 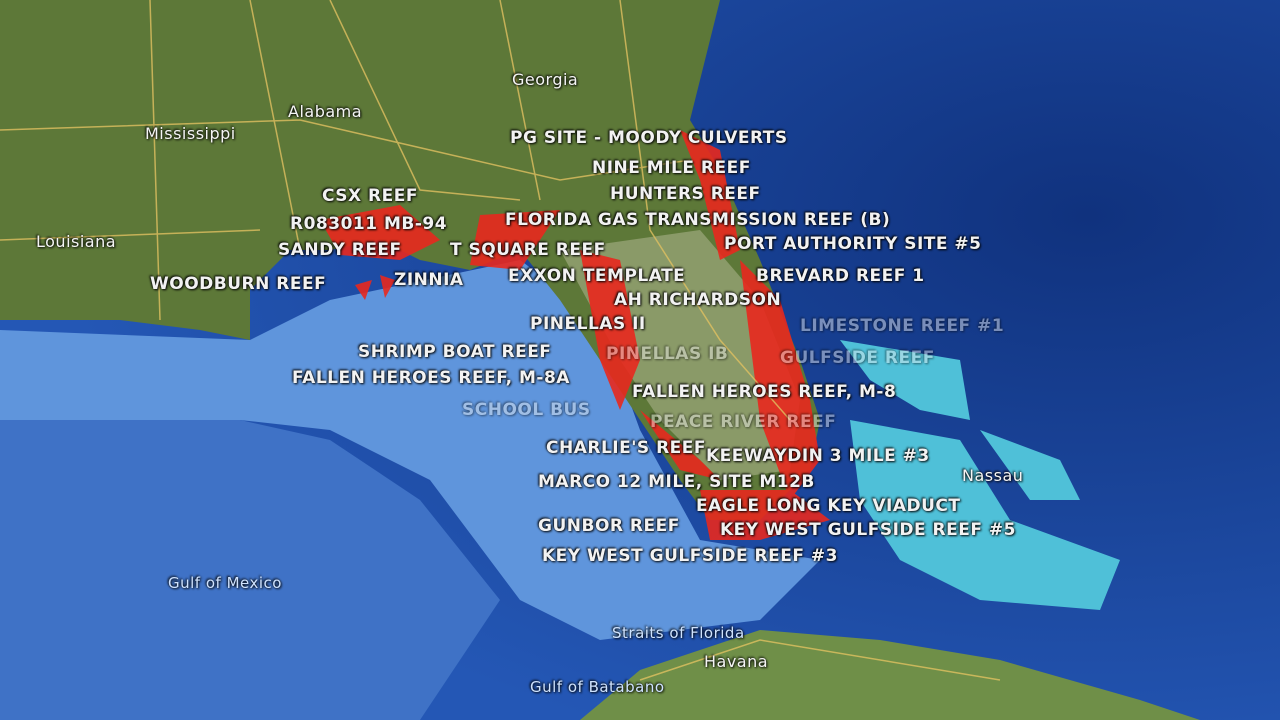 I want to click on reef-label: SANDY REEF, so click(x=340, y=250).